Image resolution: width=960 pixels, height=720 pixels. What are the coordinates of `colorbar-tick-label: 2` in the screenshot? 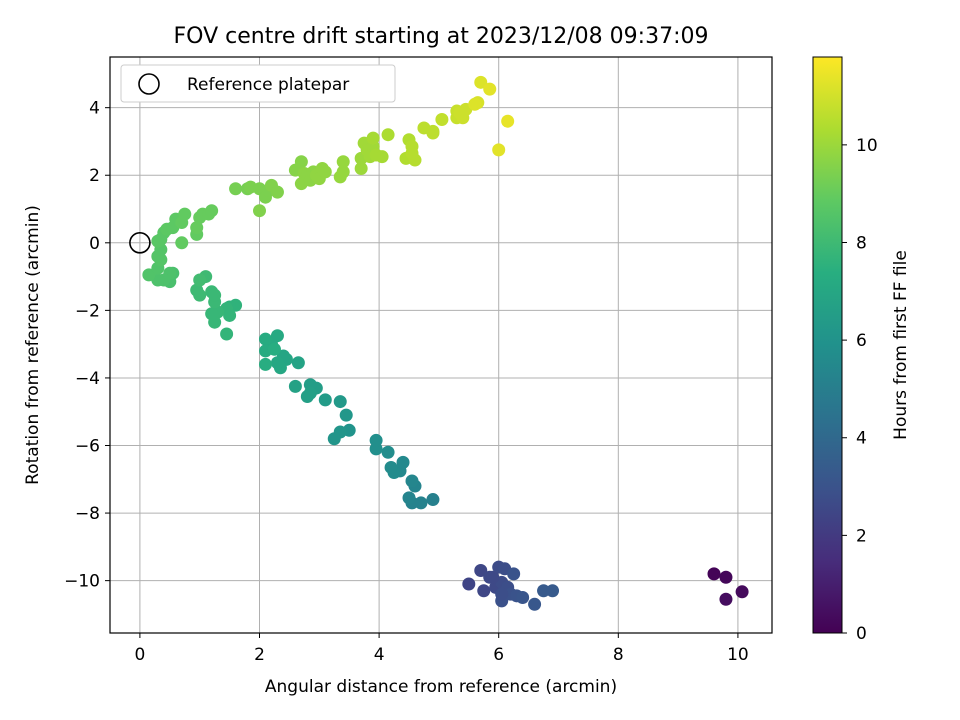 It's located at (861, 536).